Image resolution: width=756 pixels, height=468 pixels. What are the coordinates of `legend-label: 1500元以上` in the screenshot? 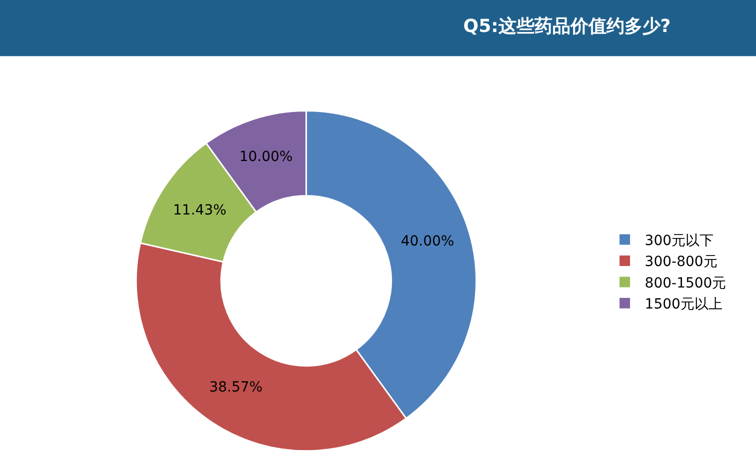 It's located at (683, 304).